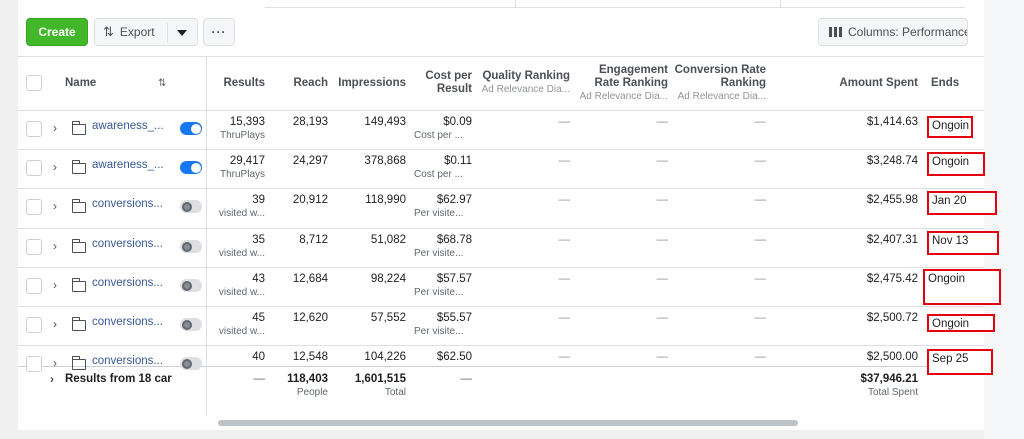  Describe the element at coordinates (466, 379) in the screenshot. I see `totals-cost: —` at that location.